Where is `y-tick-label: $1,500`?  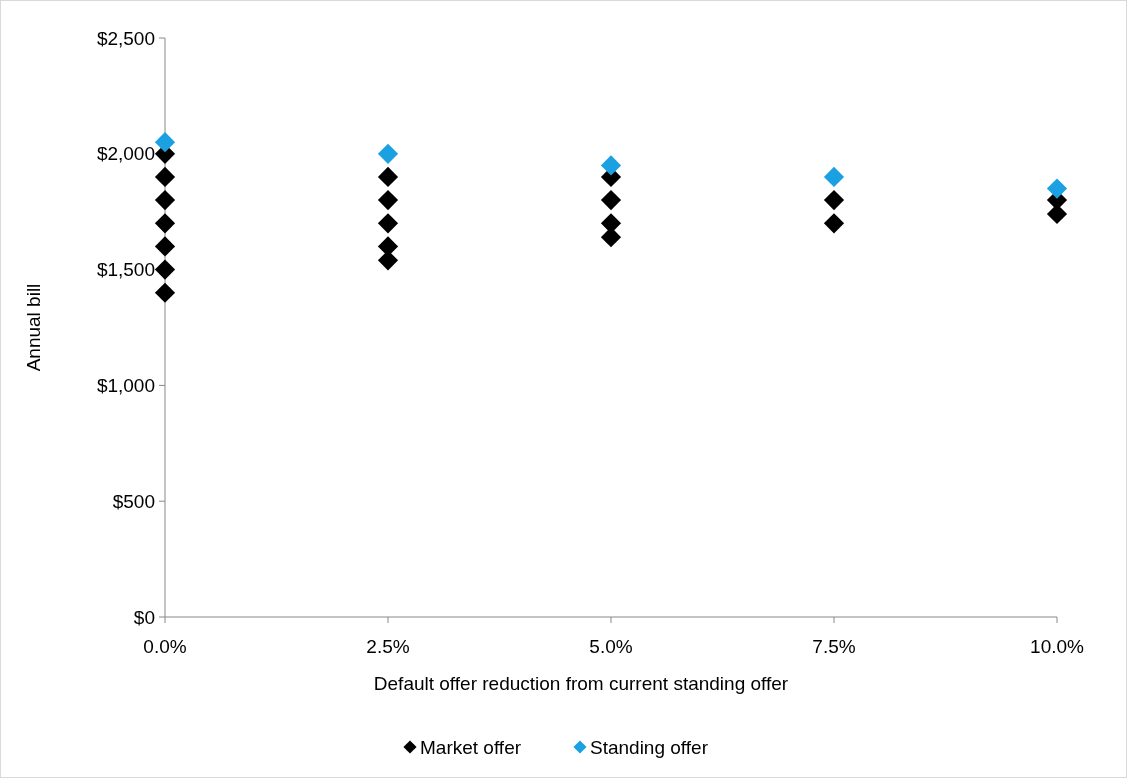
y-tick-label: $1,500 is located at coordinates (125, 270).